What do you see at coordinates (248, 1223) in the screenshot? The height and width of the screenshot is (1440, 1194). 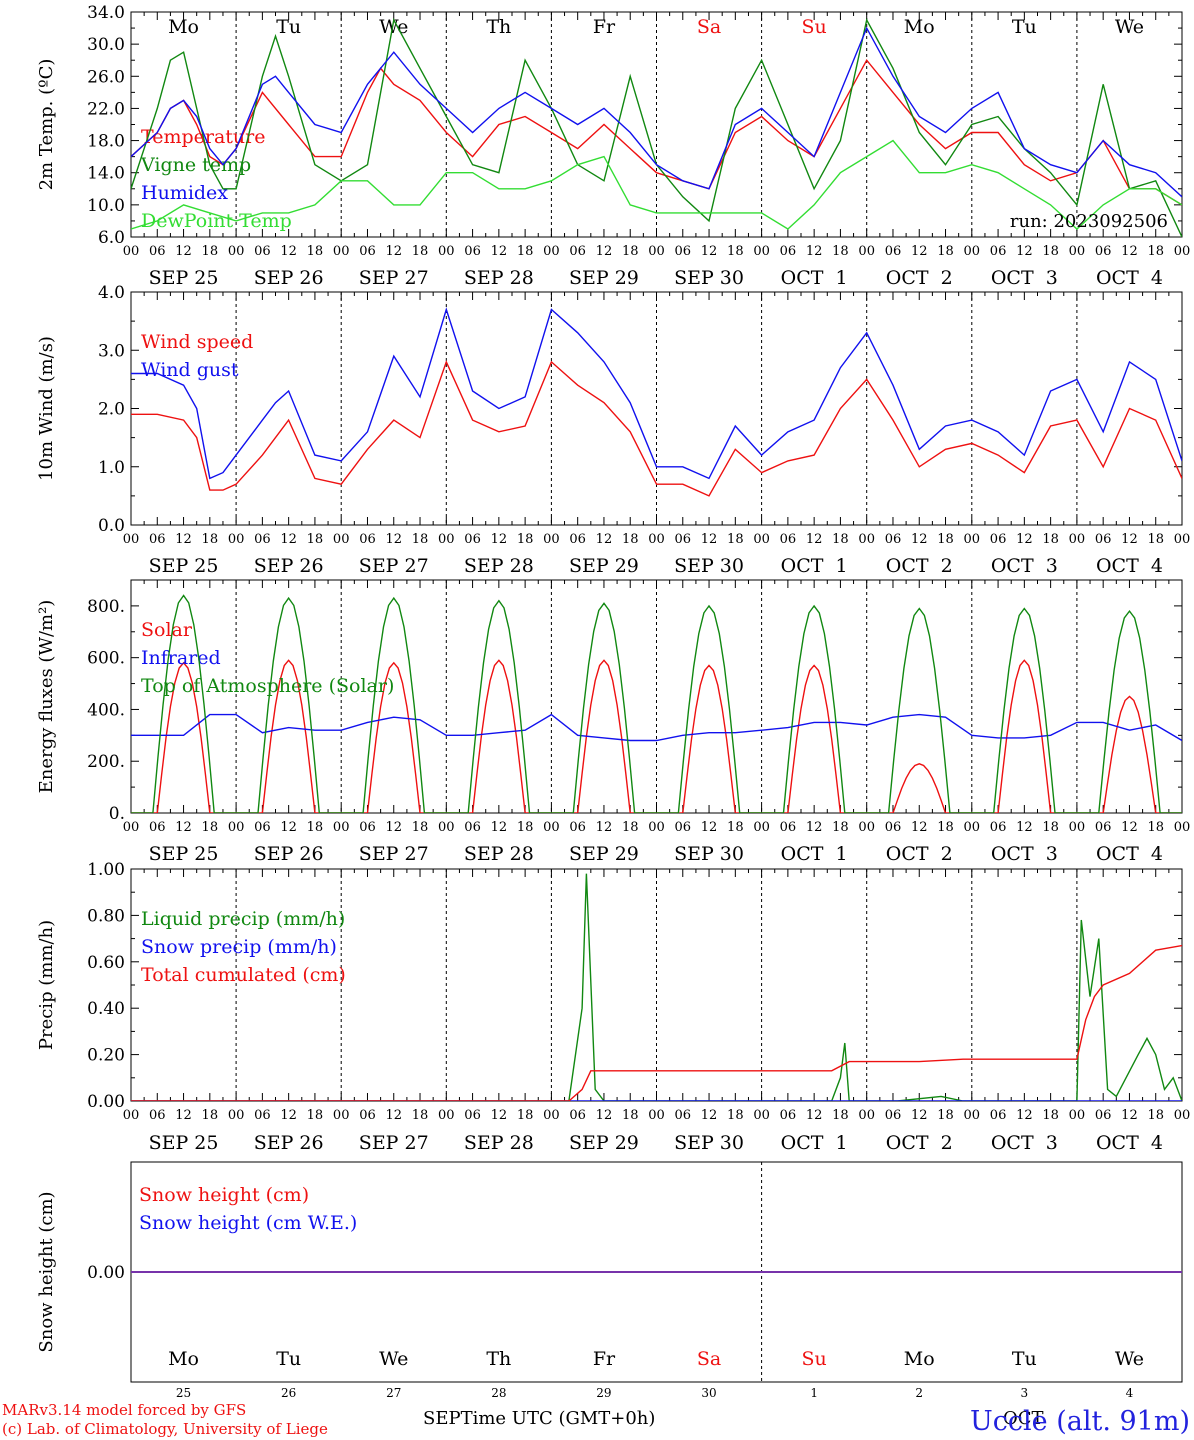 I see `legend-entry: Snow height (cm W.E.)` at bounding box center [248, 1223].